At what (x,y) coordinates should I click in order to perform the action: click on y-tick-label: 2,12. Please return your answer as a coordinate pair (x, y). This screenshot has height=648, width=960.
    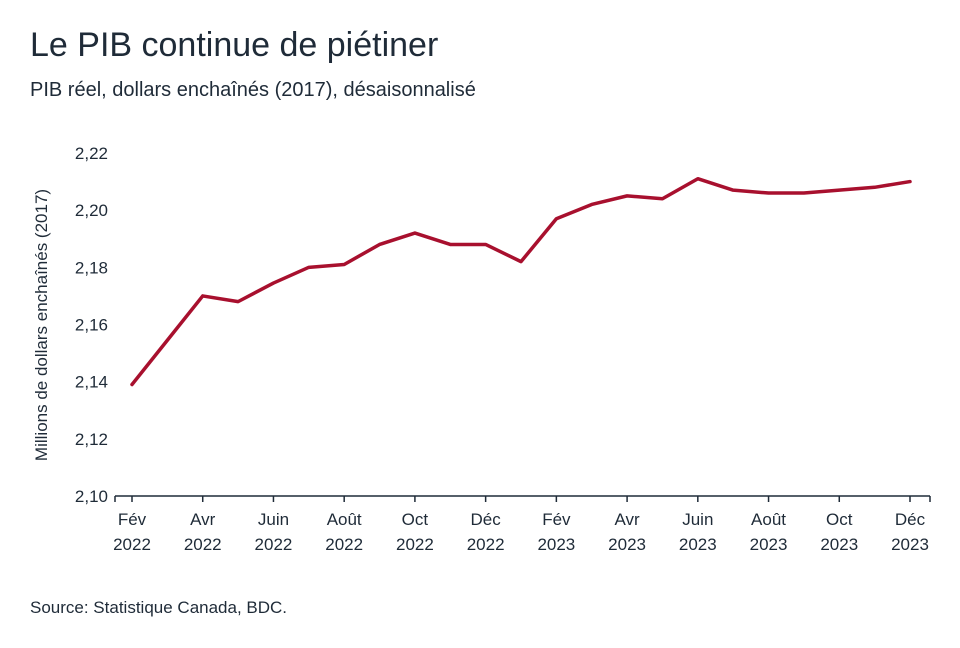
    Looking at the image, I should click on (91, 439).